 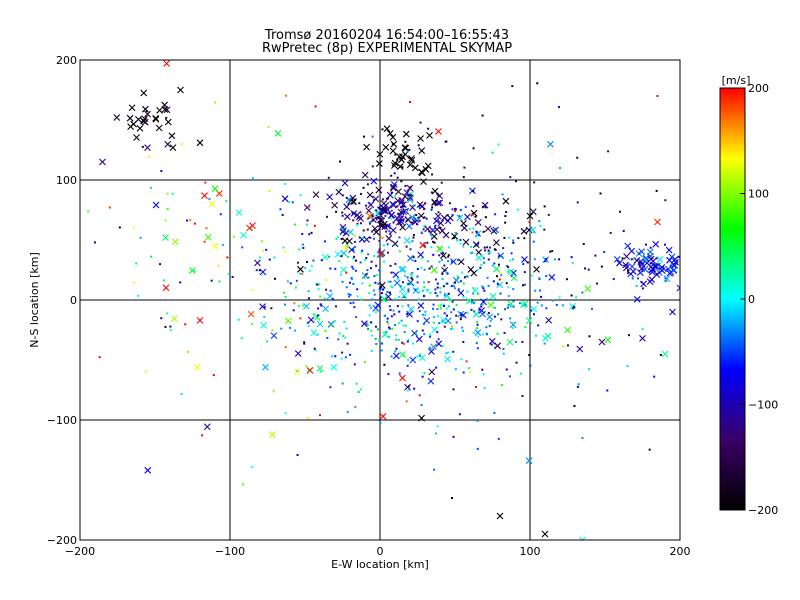 I want to click on y-tick-label: 100, so click(x=66, y=180).